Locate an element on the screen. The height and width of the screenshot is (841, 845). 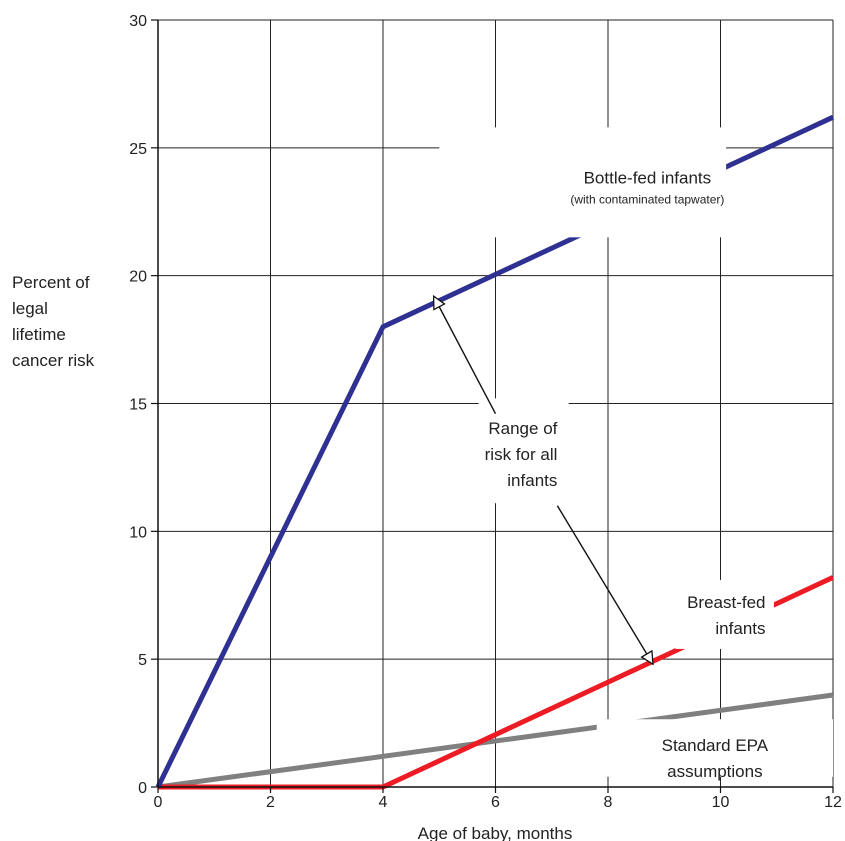
annotation-bg-range is located at coordinates (523, 451).